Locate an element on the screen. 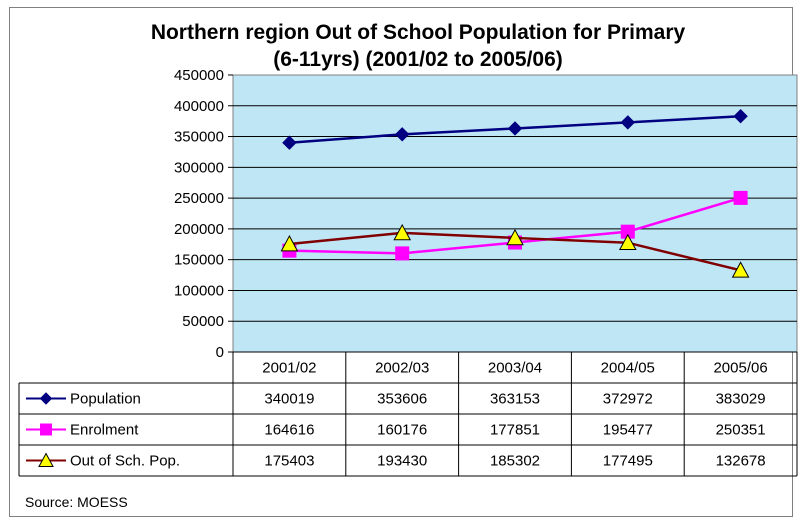 This screenshot has height=525, width=803. y-tick-label: 450000 is located at coordinates (199, 75).